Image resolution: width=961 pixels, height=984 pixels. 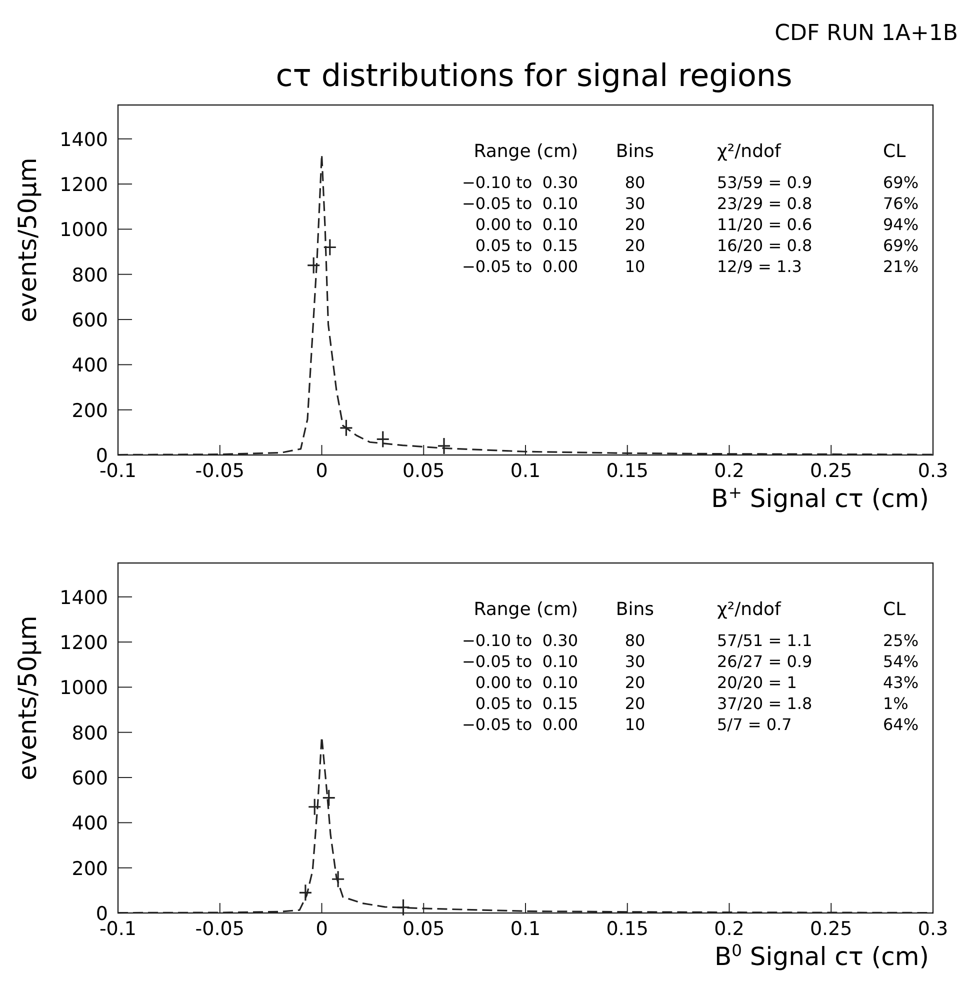 What do you see at coordinates (691, 703) in the screenshot?
I see `text: 0.05 to 0.15 20 37/20 = 1.8 1%` at bounding box center [691, 703].